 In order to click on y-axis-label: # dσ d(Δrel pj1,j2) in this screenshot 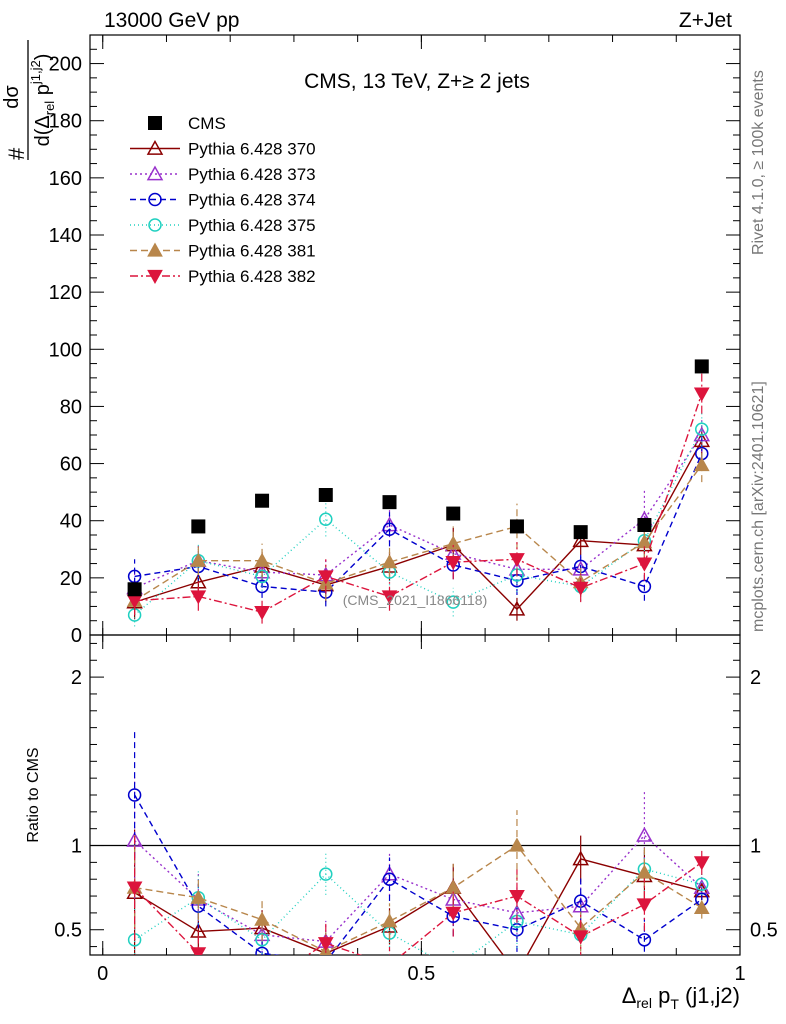, I will do `click(29, 100)`.